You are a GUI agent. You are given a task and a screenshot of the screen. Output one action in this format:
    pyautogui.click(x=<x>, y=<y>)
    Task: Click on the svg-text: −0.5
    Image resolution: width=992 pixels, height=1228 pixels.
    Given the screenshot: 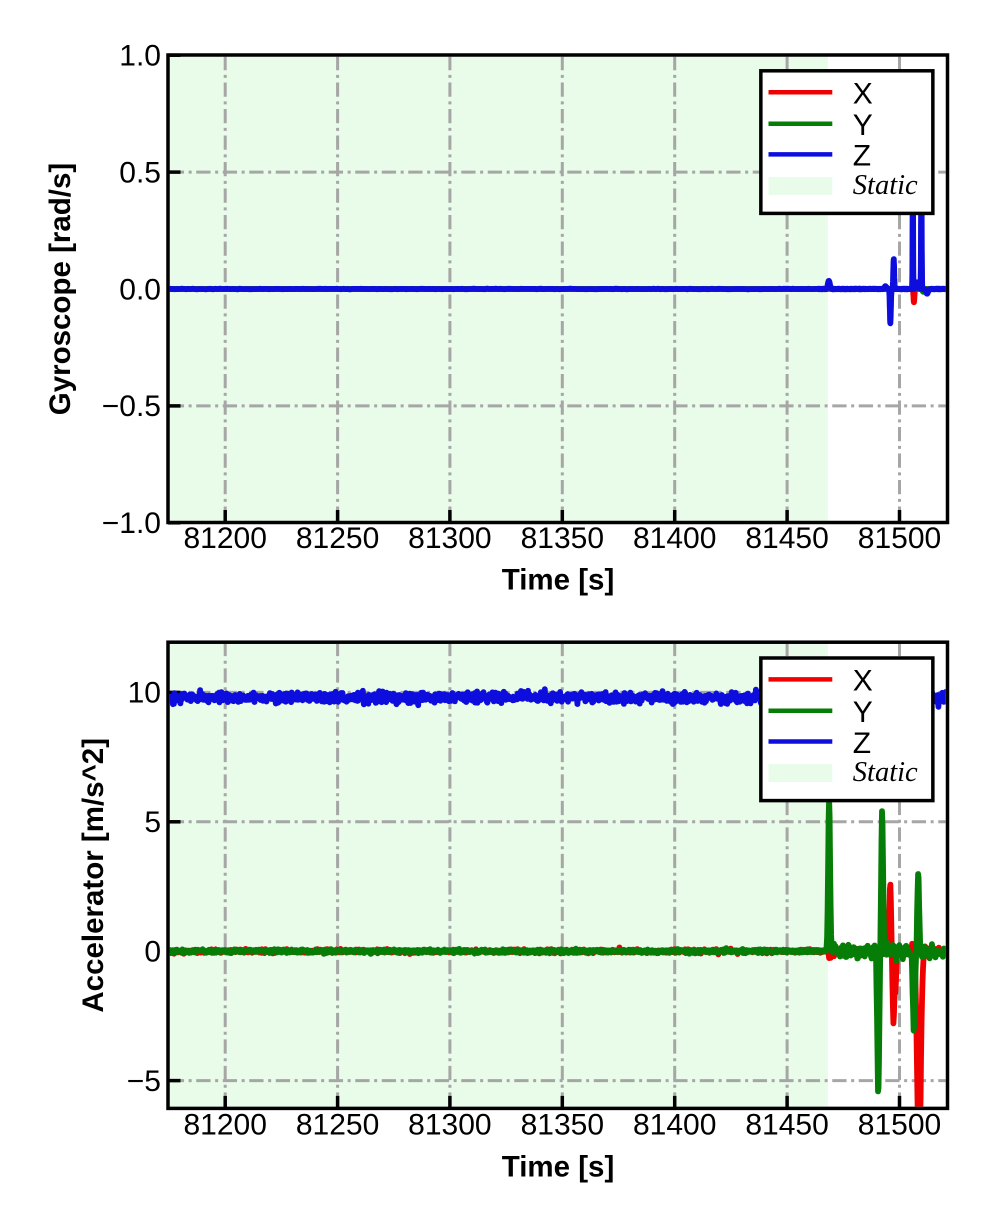 What is the action you would take?
    pyautogui.click(x=131, y=406)
    